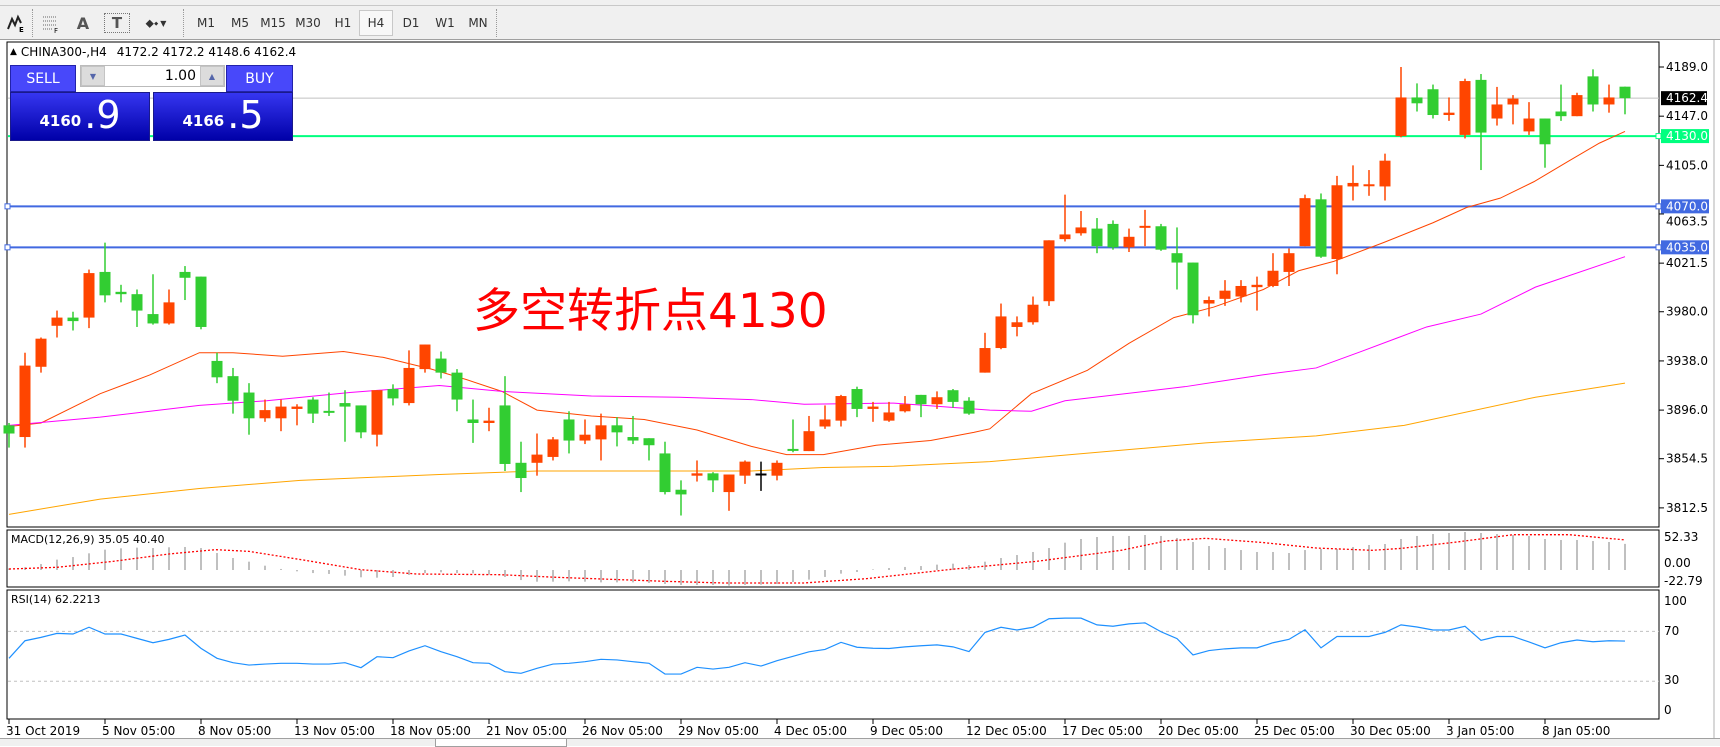 This screenshot has height=747, width=1720. Describe the element at coordinates (1683, 581) in the screenshot. I see `macd-axis-label: -22.79` at that location.